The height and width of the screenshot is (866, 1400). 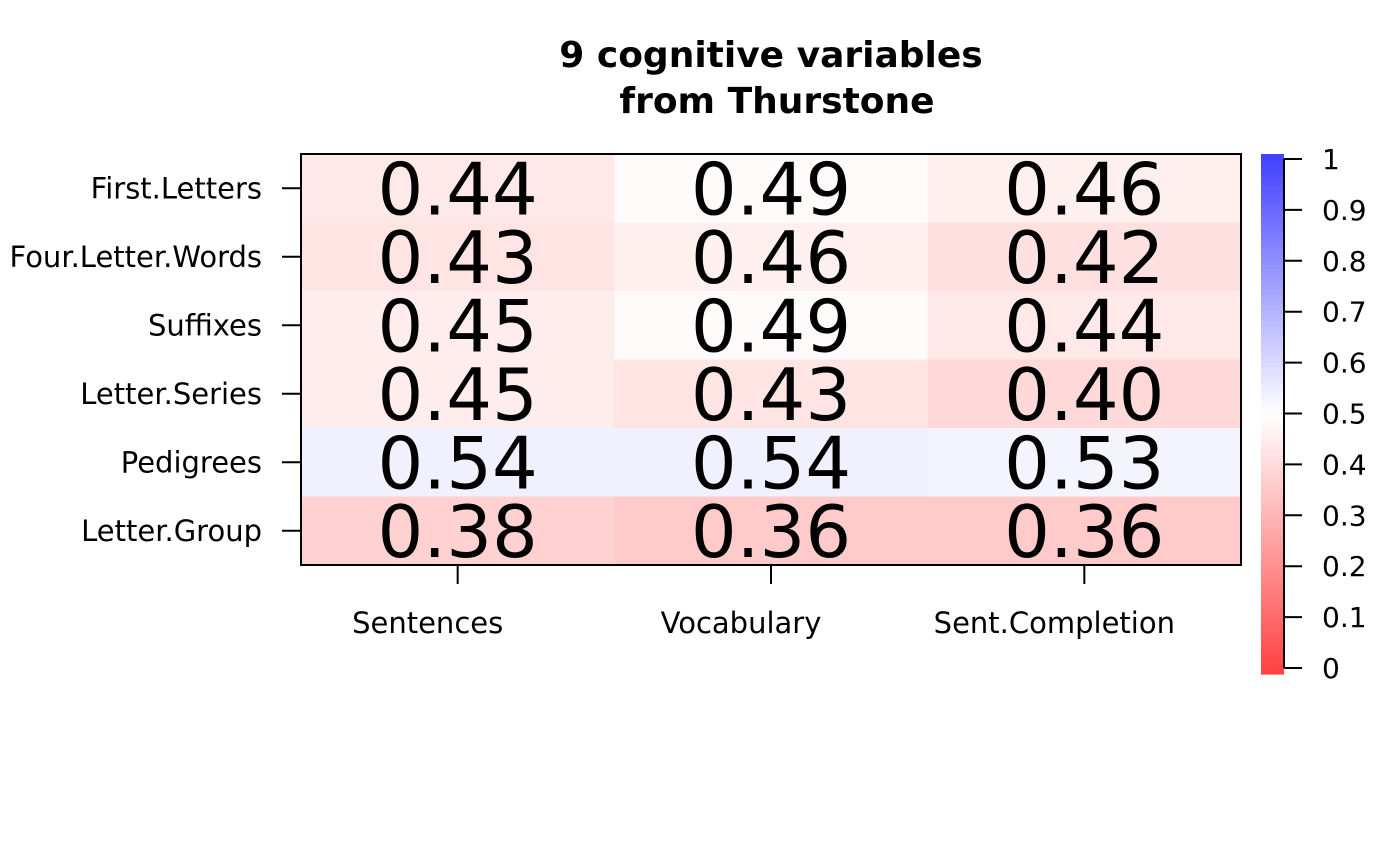 What do you see at coordinates (427, 623) in the screenshot?
I see `x-tick-label: Sentences` at bounding box center [427, 623].